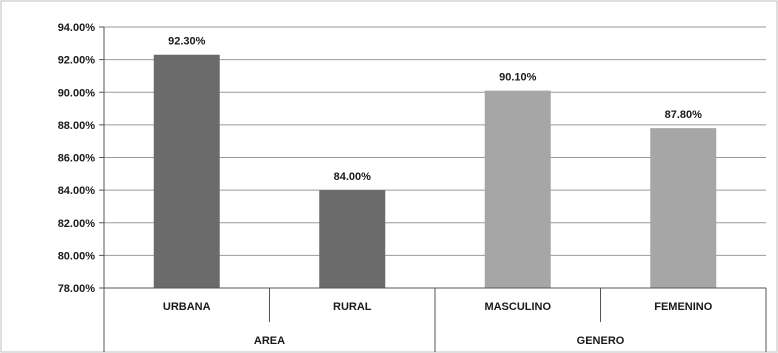  Describe the element at coordinates (438, 307) in the screenshot. I see `category-labels: URBANA RURAL MASCULINO FEMENINO` at that location.